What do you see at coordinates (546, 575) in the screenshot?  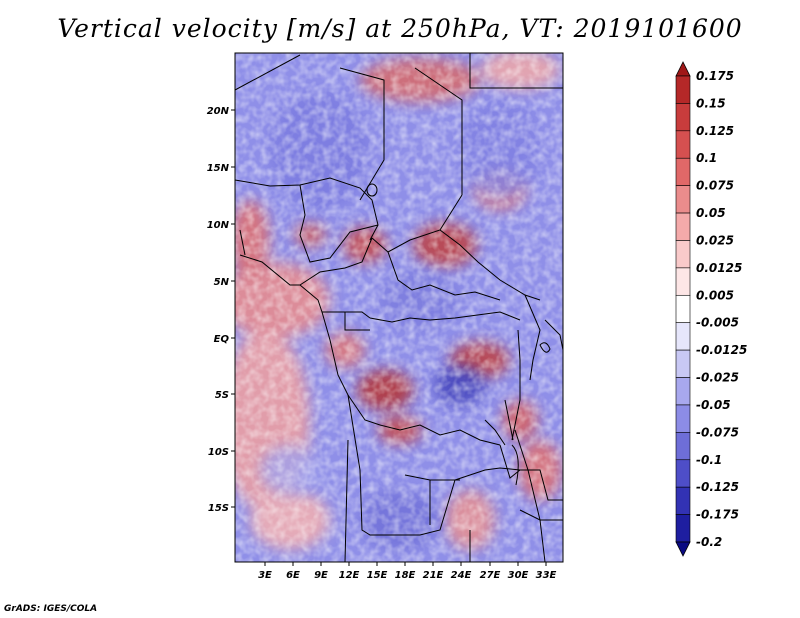 I see `lon-label: 33E` at bounding box center [546, 575].